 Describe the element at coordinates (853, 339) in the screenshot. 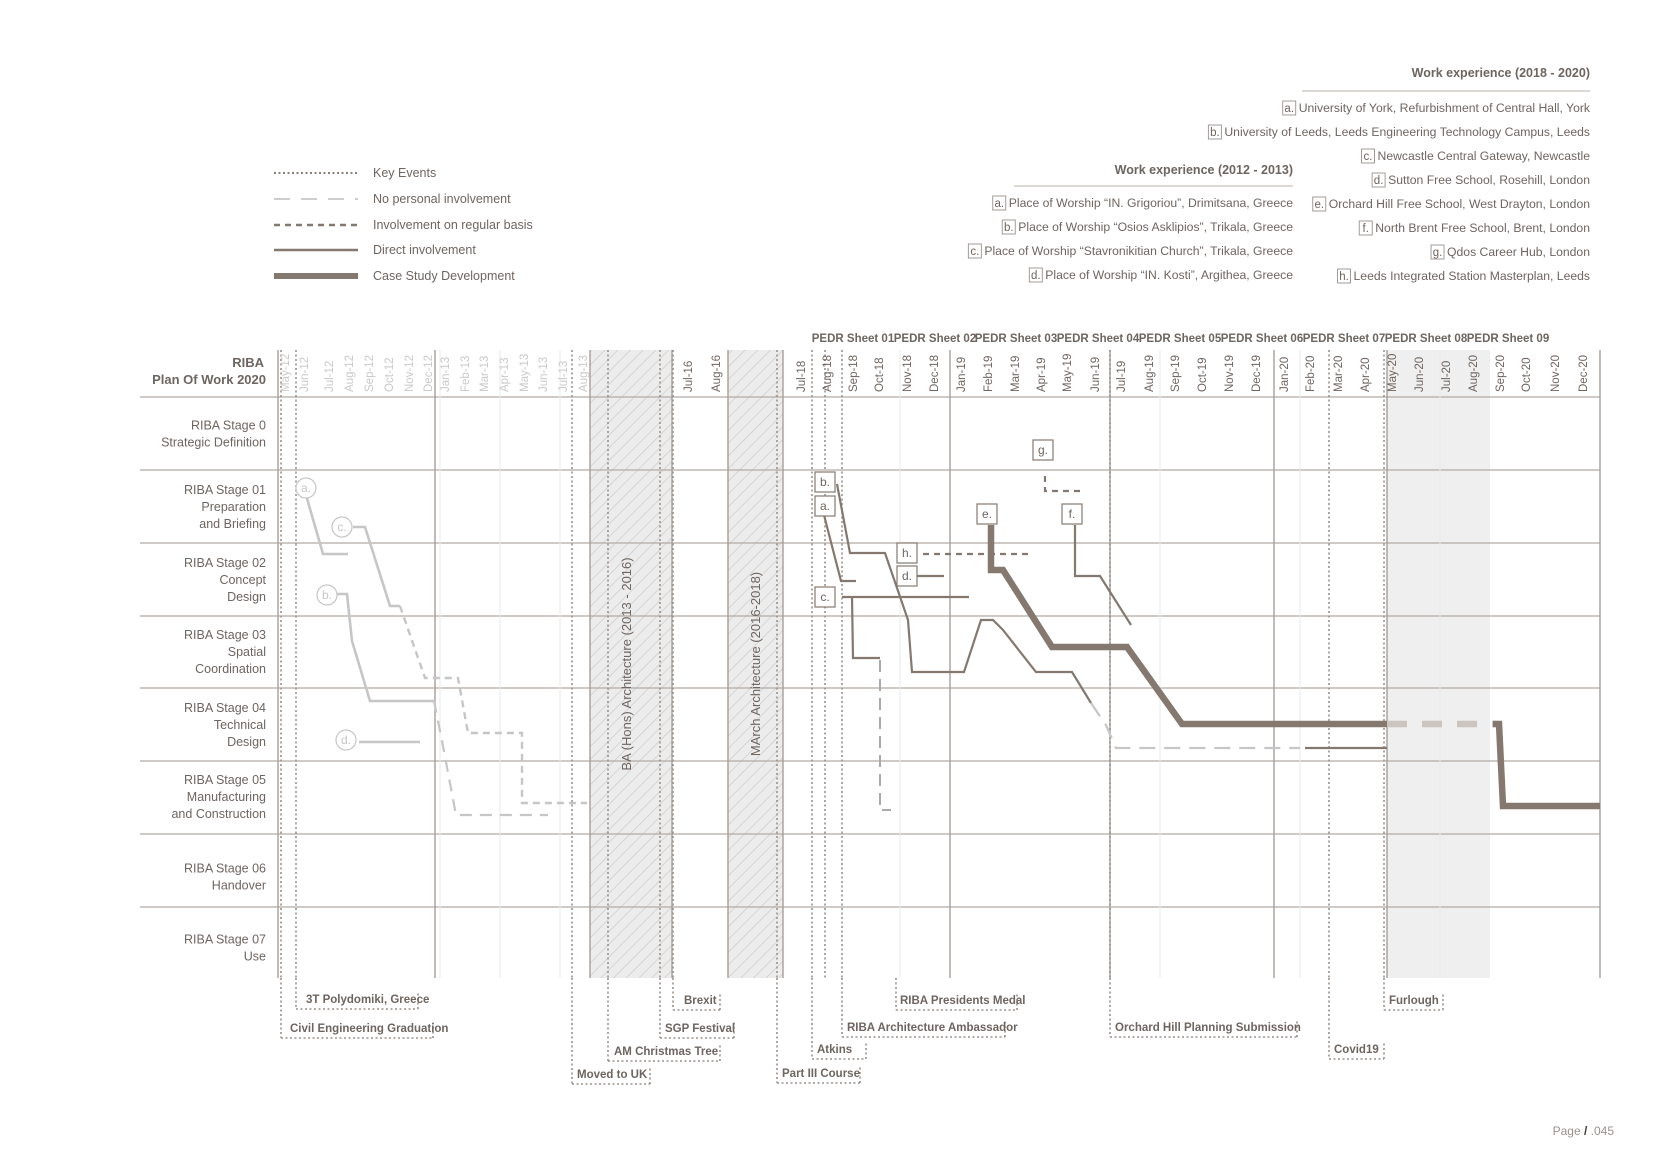

I see `pedr-sheet-label: PEDR Sheet 01` at that location.